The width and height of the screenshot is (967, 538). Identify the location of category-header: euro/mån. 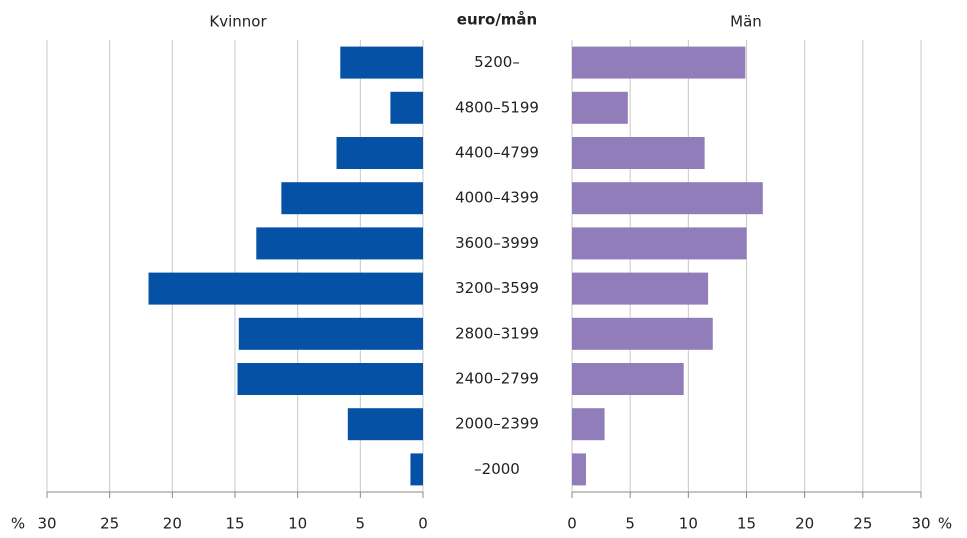
(497, 20).